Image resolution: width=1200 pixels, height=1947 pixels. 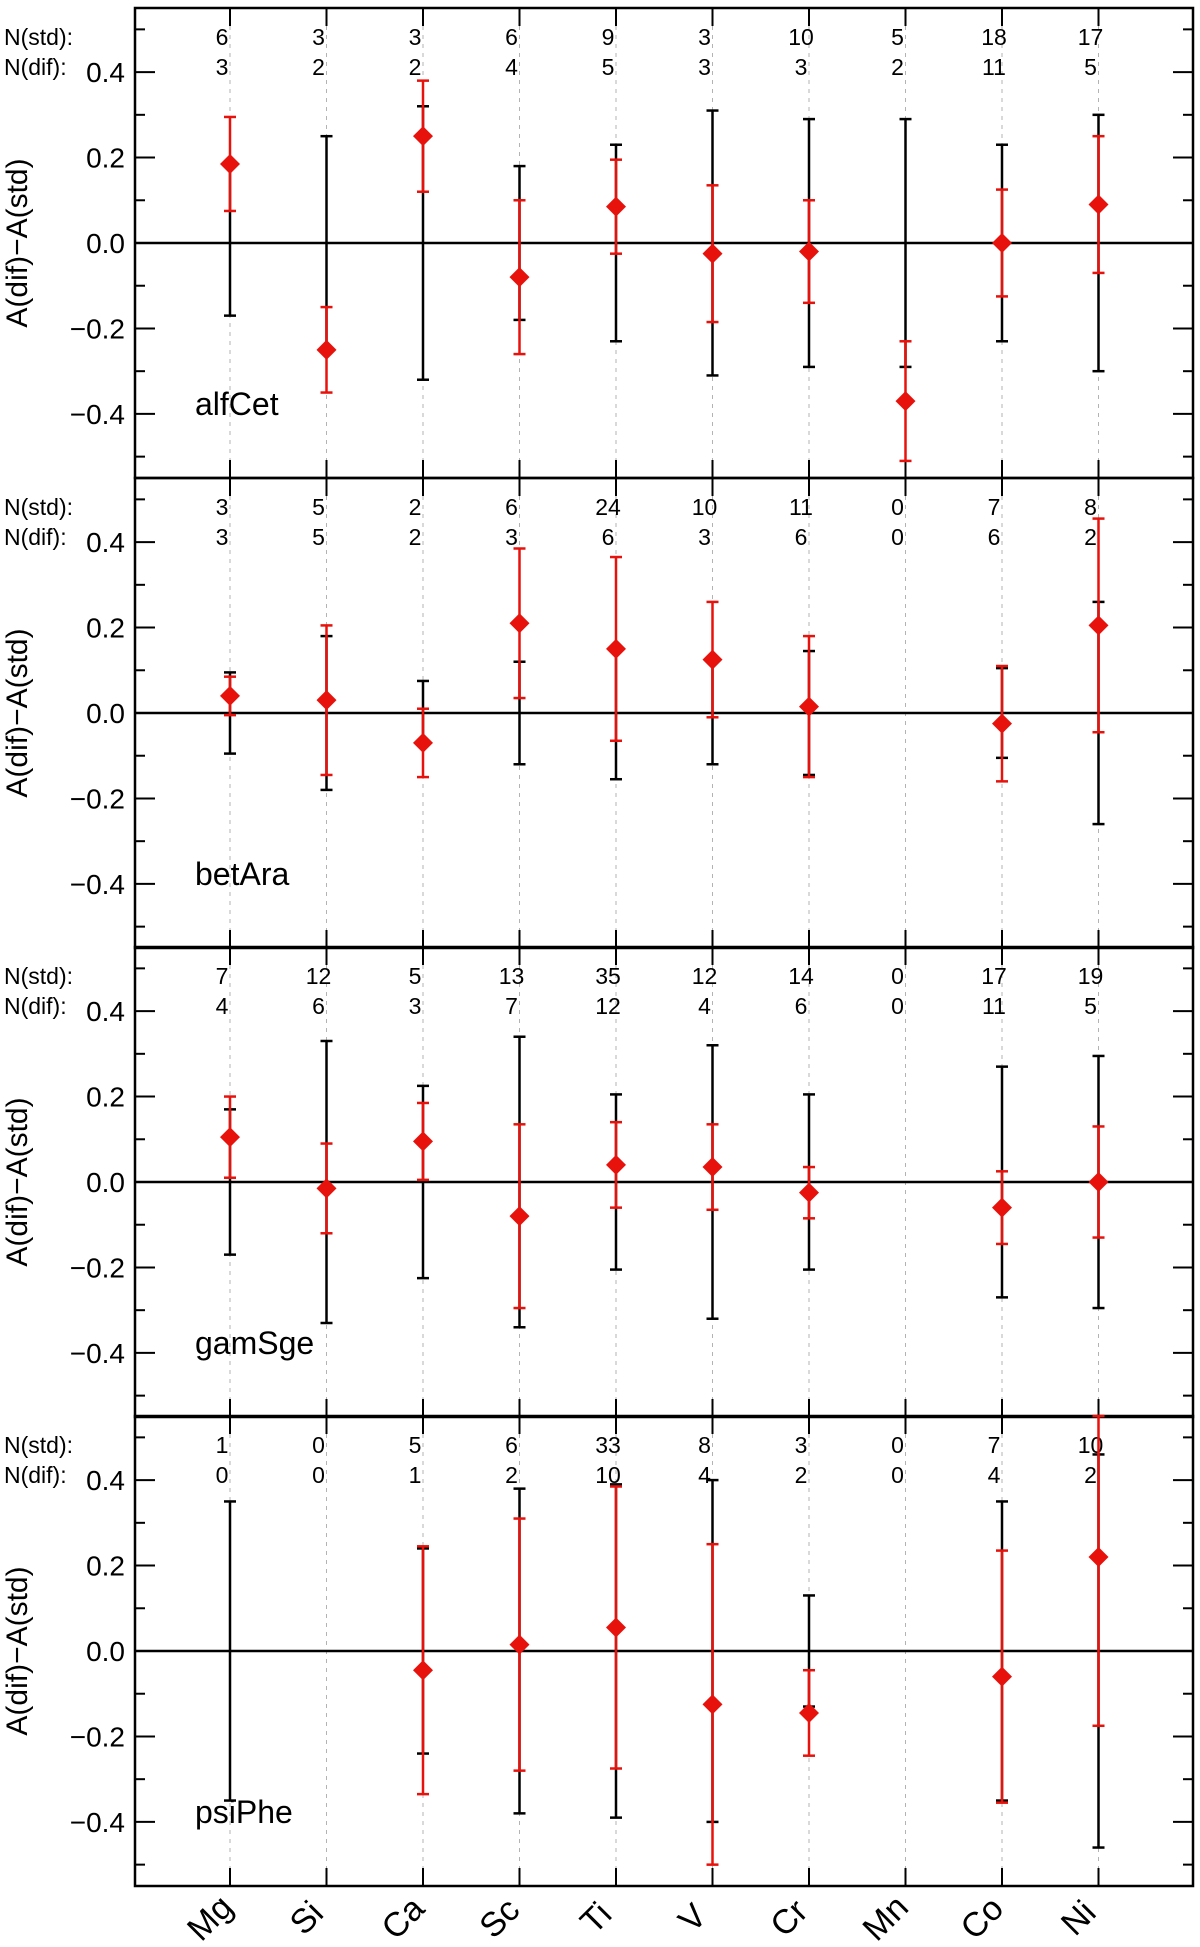 I want to click on n-std-V: 12, so click(x=705, y=976).